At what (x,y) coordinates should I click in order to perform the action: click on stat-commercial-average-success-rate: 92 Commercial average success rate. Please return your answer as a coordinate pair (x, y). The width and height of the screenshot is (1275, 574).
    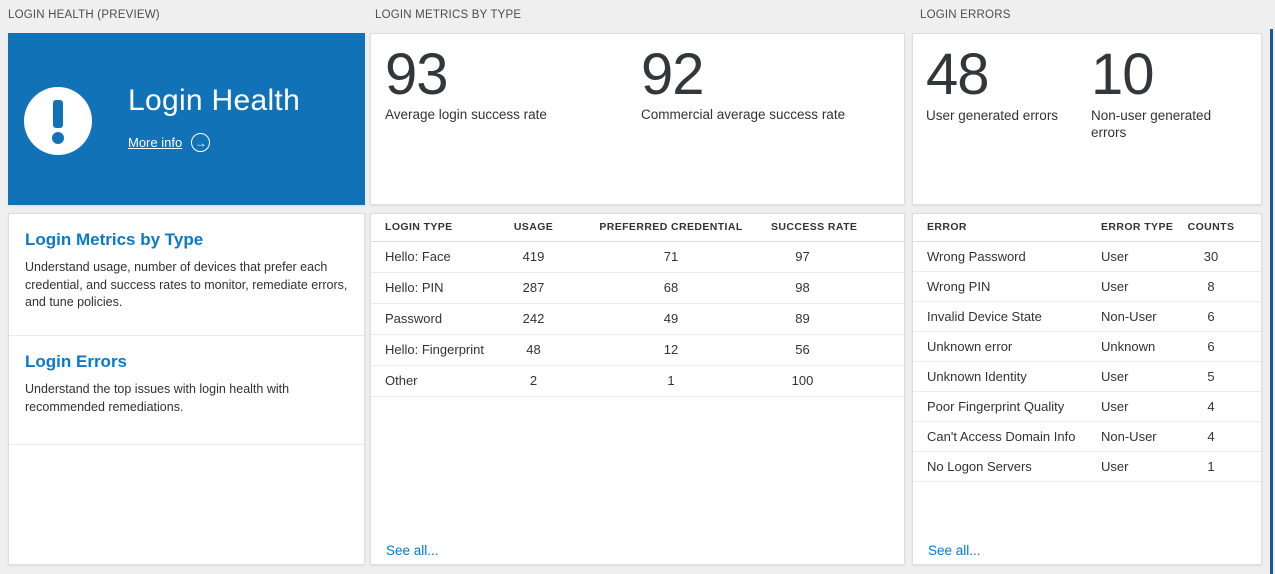
    Looking at the image, I should click on (743, 82).